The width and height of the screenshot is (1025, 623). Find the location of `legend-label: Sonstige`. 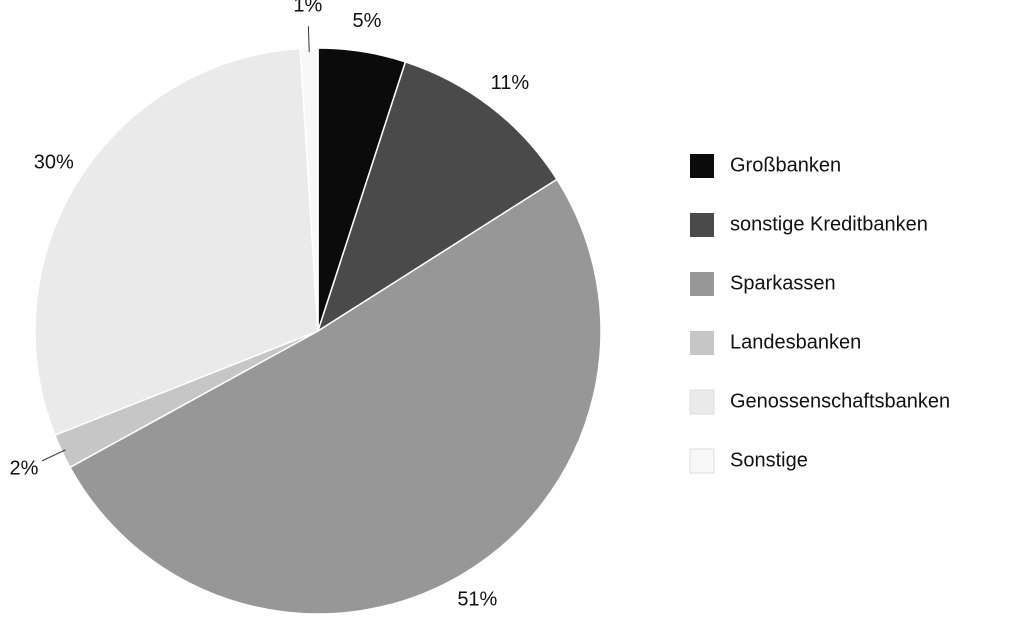

legend-label: Sonstige is located at coordinates (769, 460).